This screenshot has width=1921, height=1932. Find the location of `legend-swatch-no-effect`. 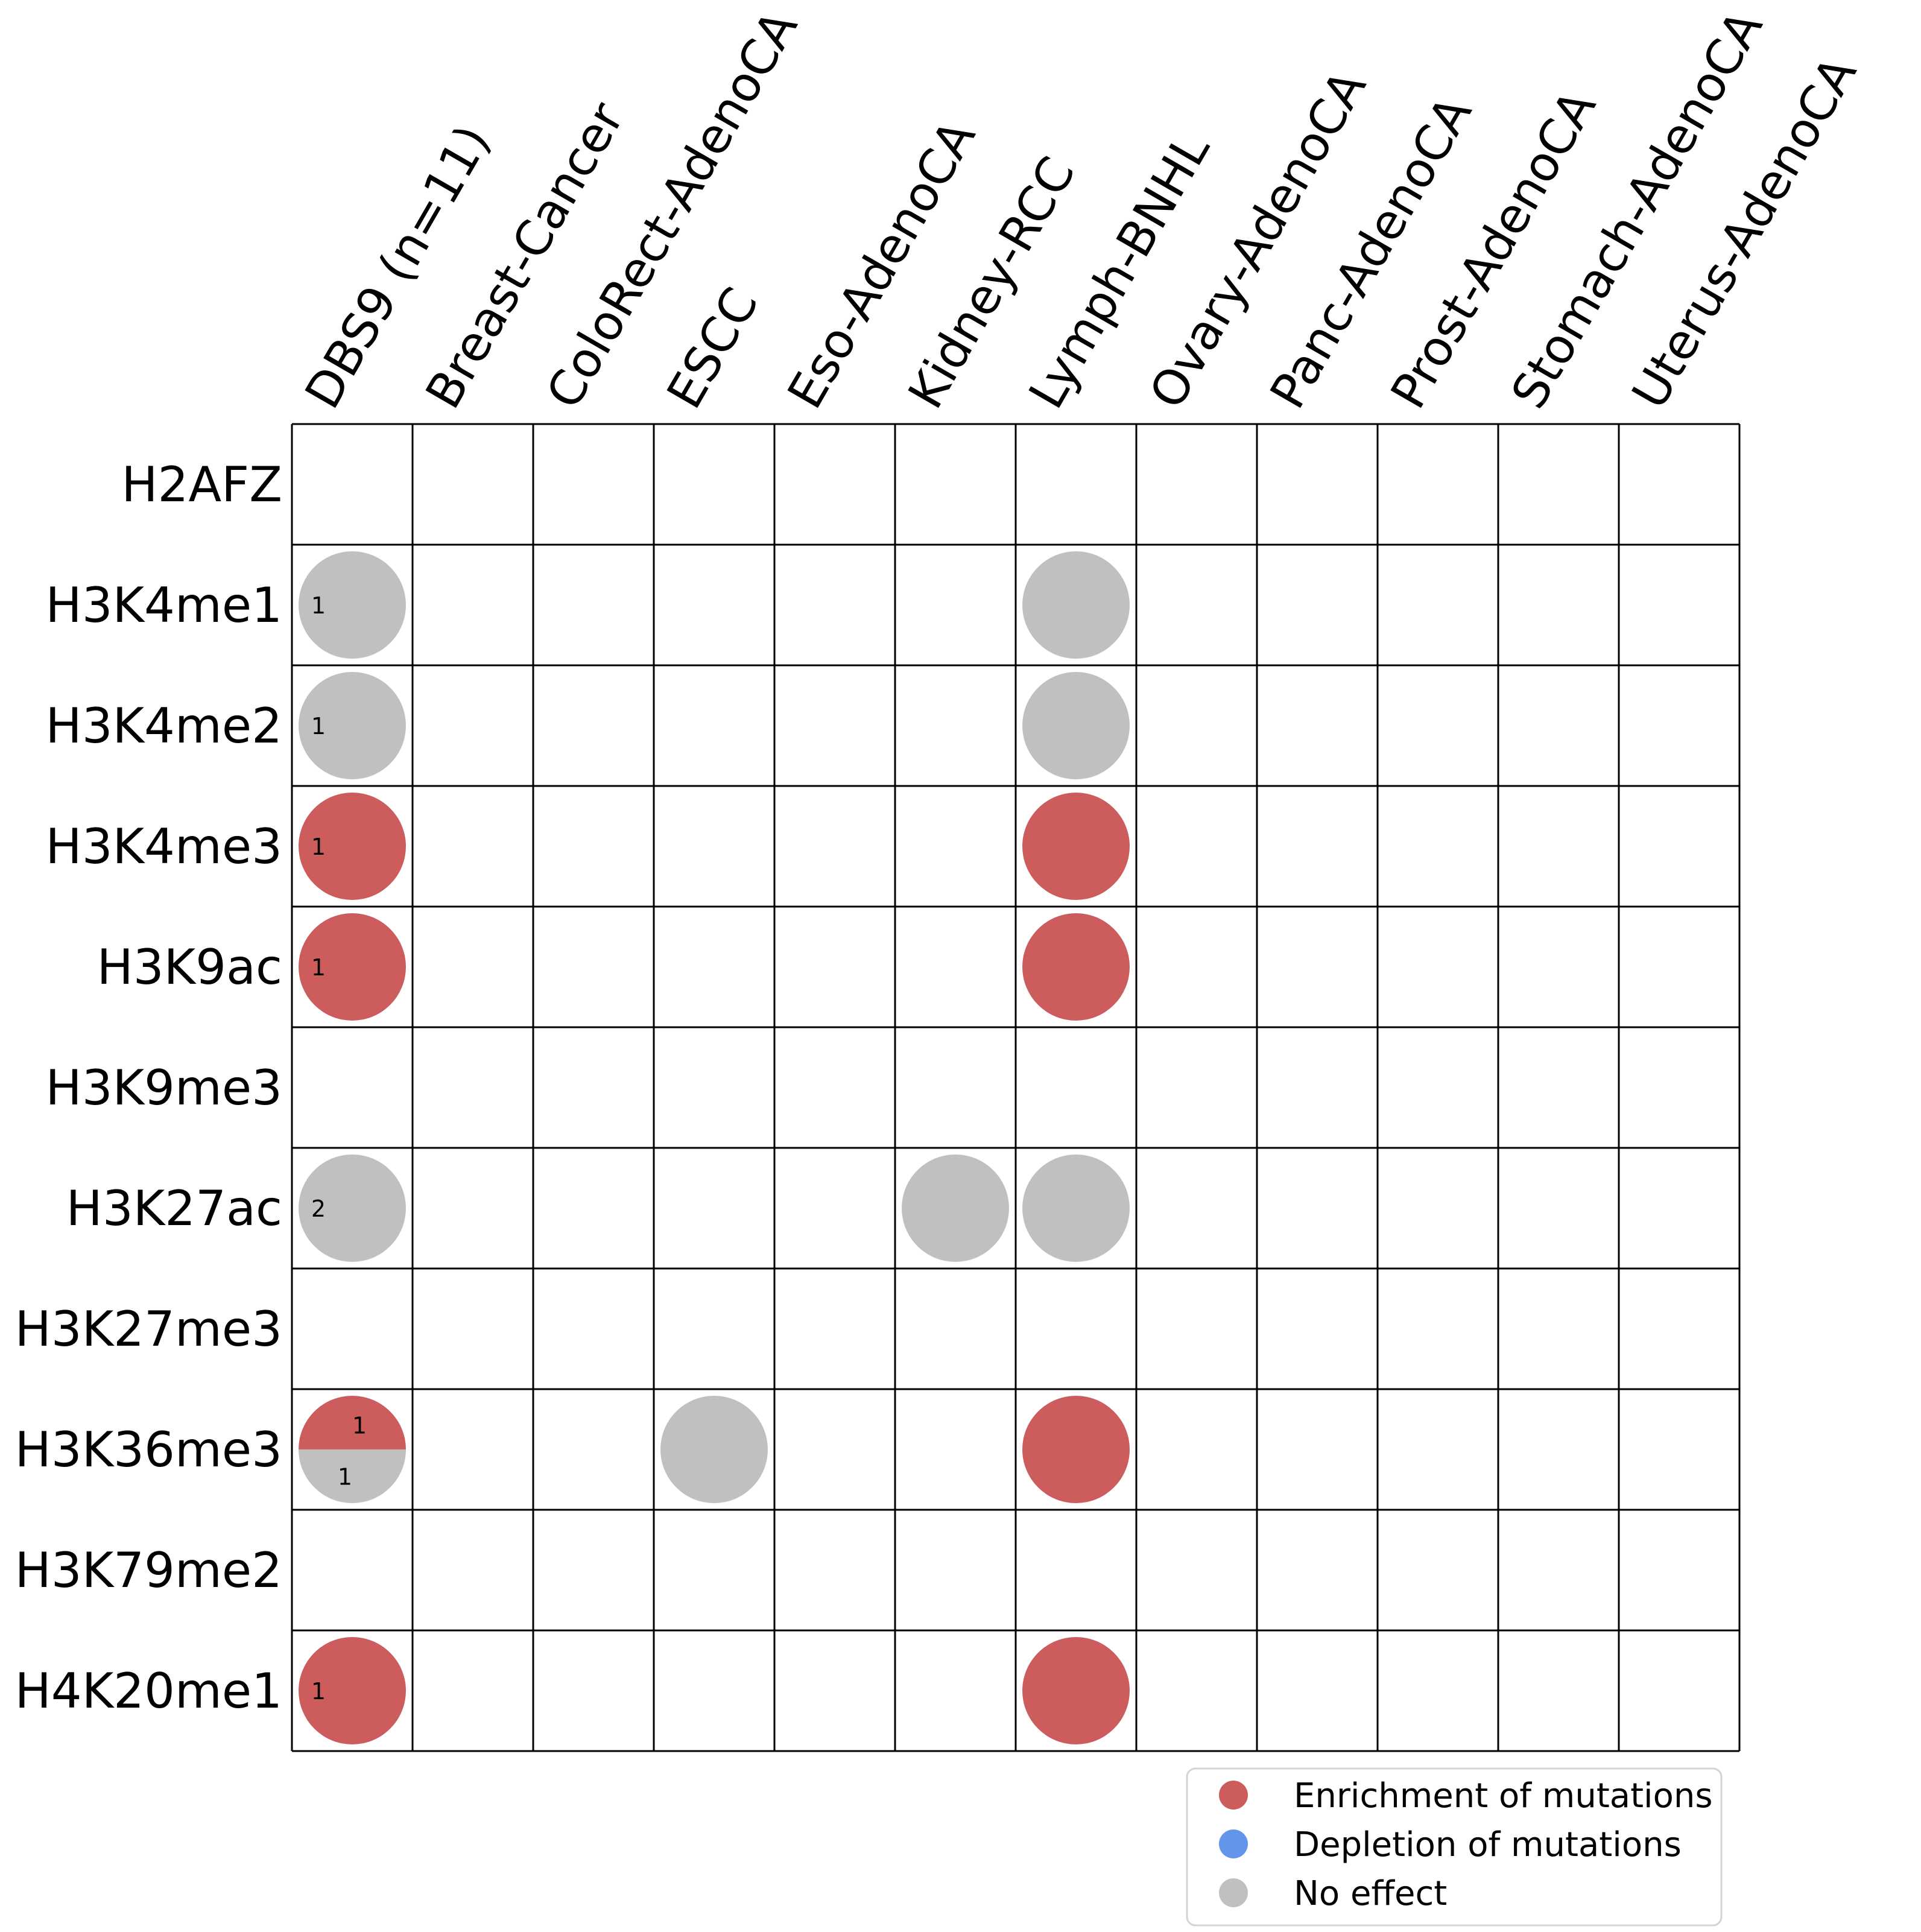

legend-swatch-no-effect is located at coordinates (1233, 1892).